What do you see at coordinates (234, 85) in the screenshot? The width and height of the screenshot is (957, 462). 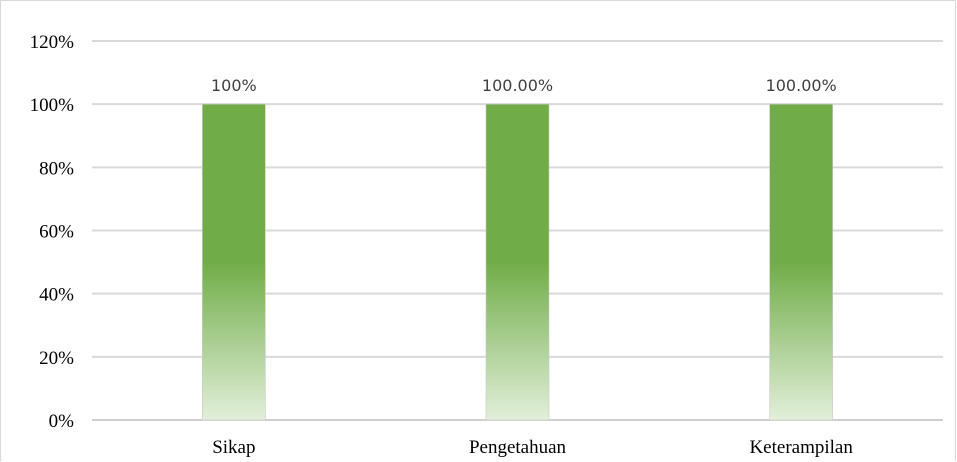 I see `data-label: 100%` at bounding box center [234, 85].